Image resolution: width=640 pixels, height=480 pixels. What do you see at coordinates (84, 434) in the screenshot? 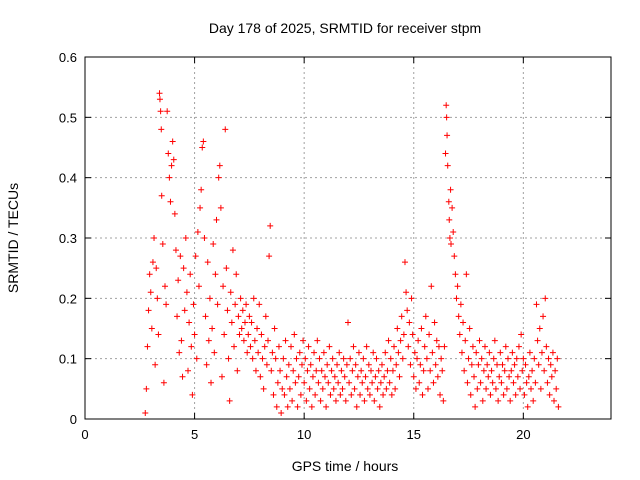
I see `x-tick-label: 0` at bounding box center [84, 434].